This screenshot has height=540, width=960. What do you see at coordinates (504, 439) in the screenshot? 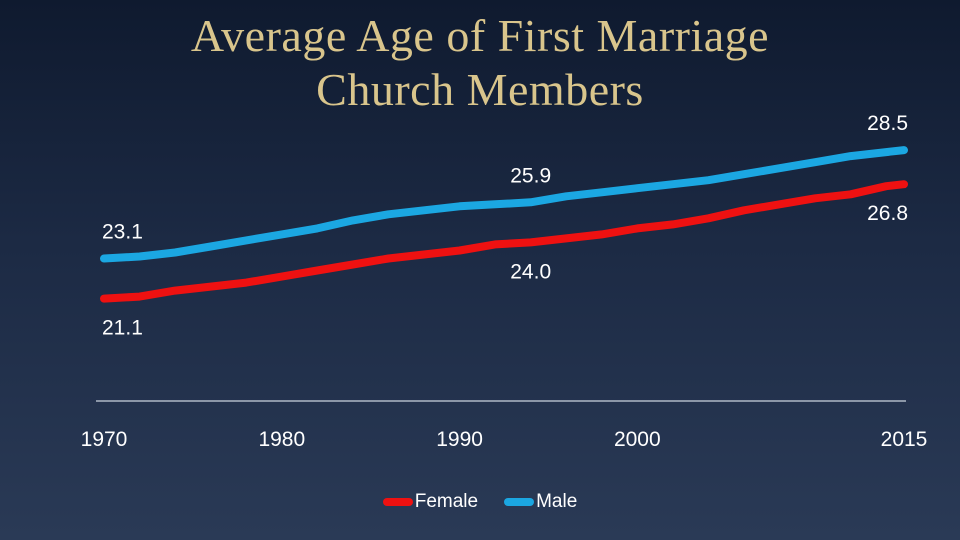
I see `x-tick-layer: 1970 1980 1990 2000 2015` at bounding box center [504, 439].